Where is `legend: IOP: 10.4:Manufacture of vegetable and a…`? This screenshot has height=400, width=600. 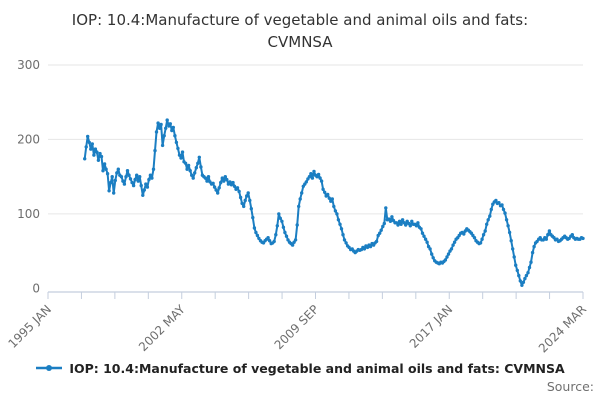
legend: IOP: 10.4:Manufacture of vegetable and a… is located at coordinates (300, 368).